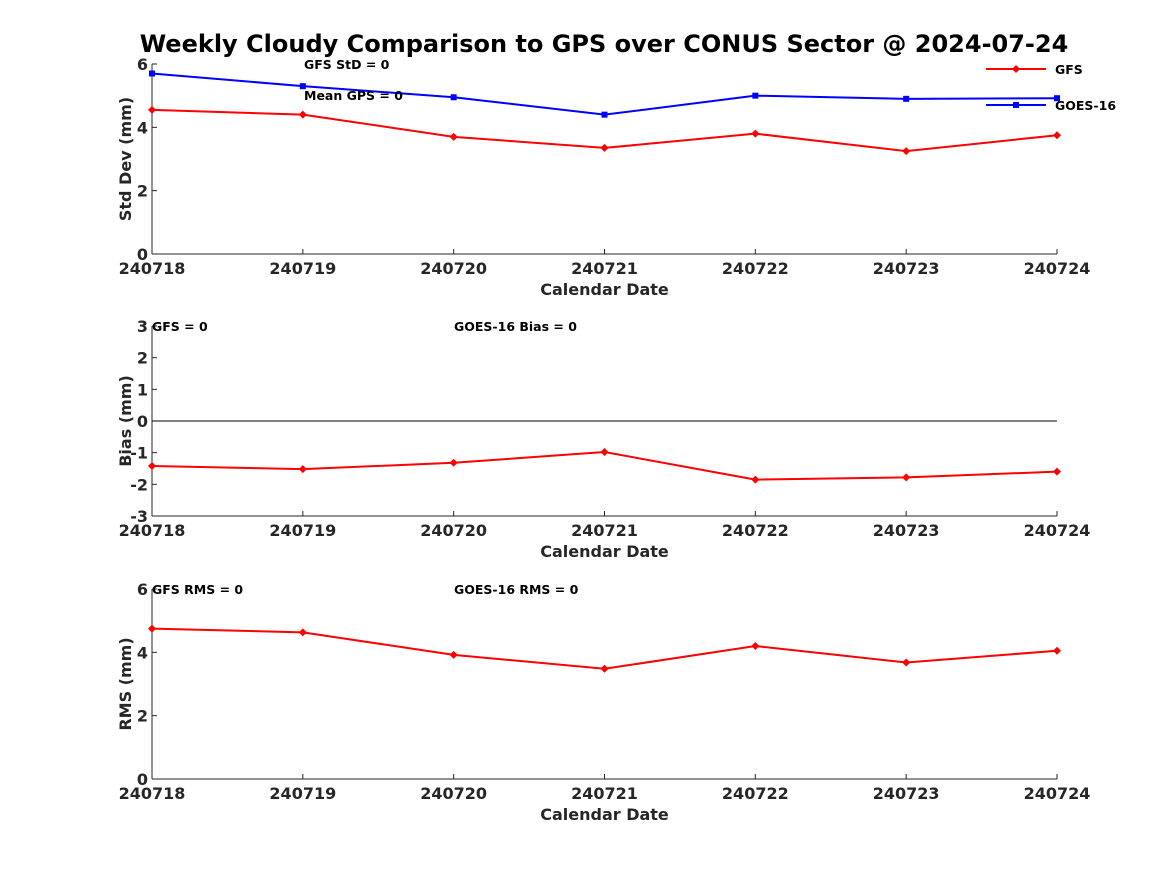 This screenshot has height=875, width=1167. I want to click on bias-y-tick-label: 1, so click(142, 389).